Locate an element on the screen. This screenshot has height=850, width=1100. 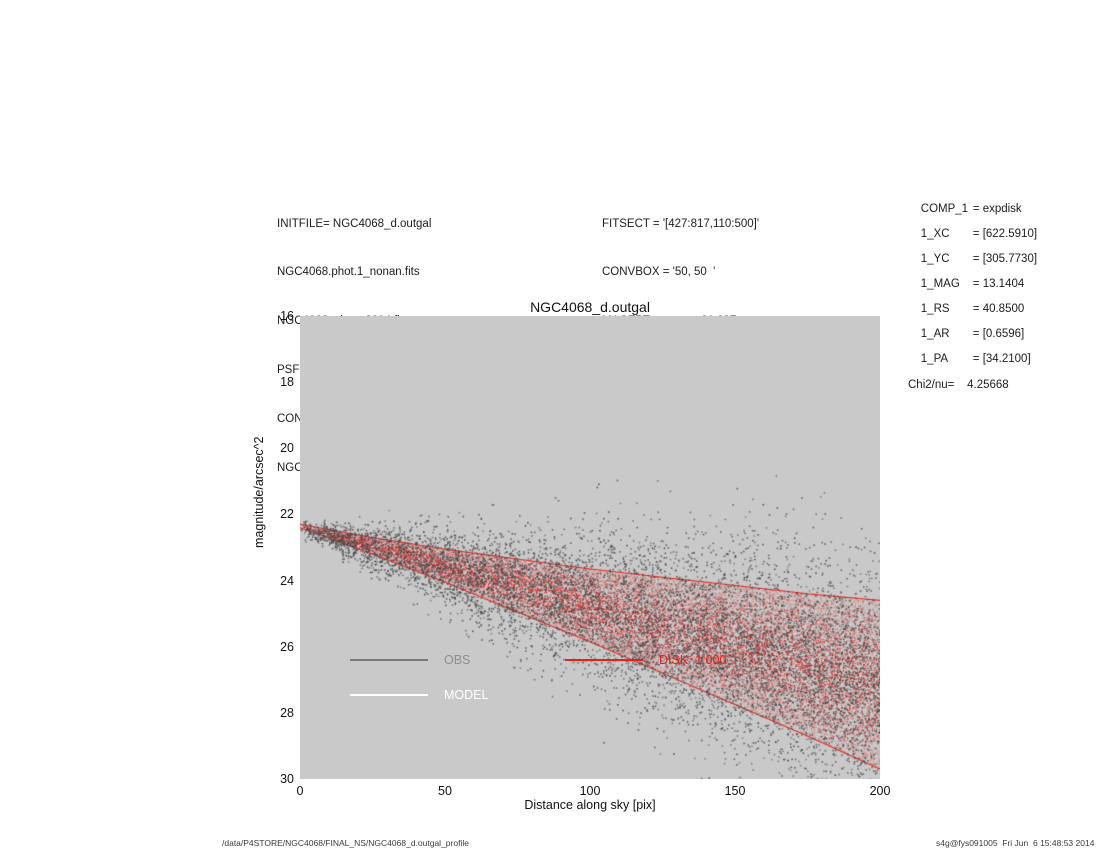
param-row: 1_AR = [0.6596] is located at coordinates (972, 328).